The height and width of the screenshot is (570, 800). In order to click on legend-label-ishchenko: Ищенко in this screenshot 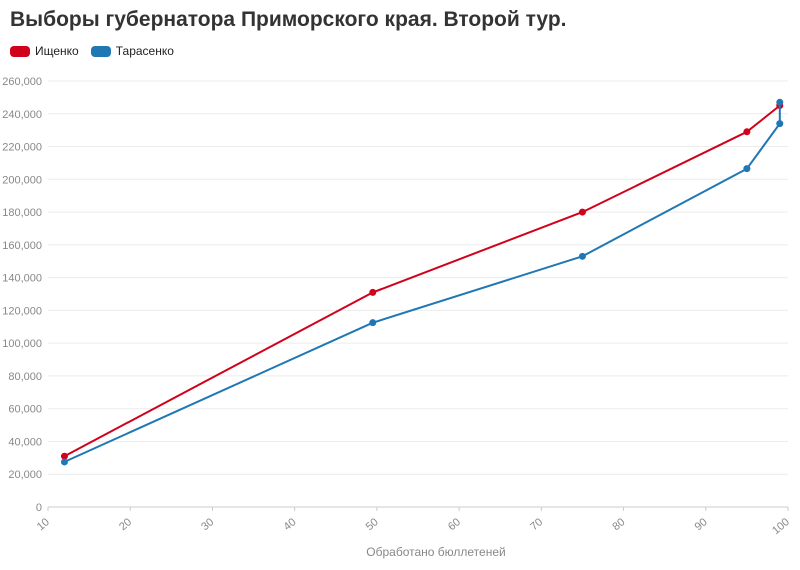, I will do `click(57, 51)`.